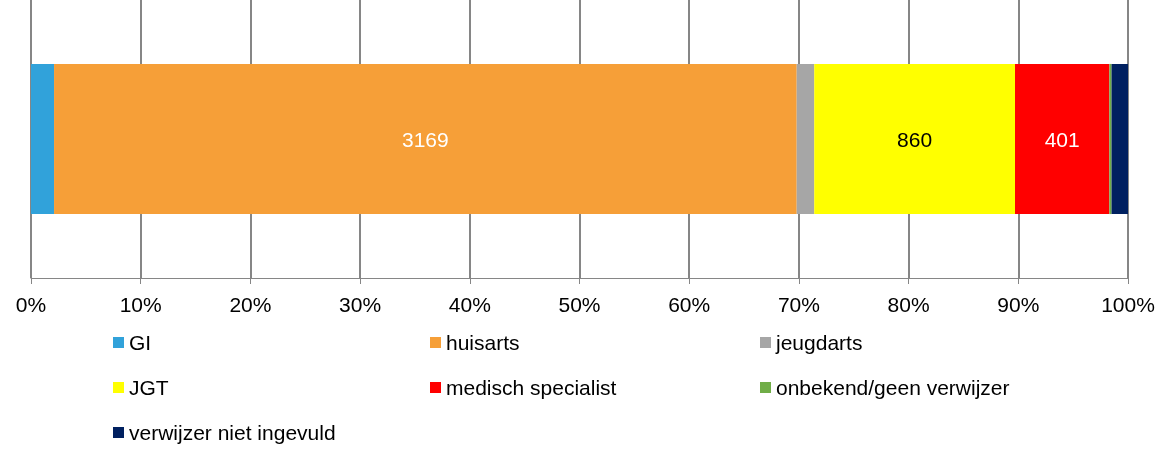 The height and width of the screenshot is (468, 1164). What do you see at coordinates (689, 304) in the screenshot?
I see `x-tick-label: 60%` at bounding box center [689, 304].